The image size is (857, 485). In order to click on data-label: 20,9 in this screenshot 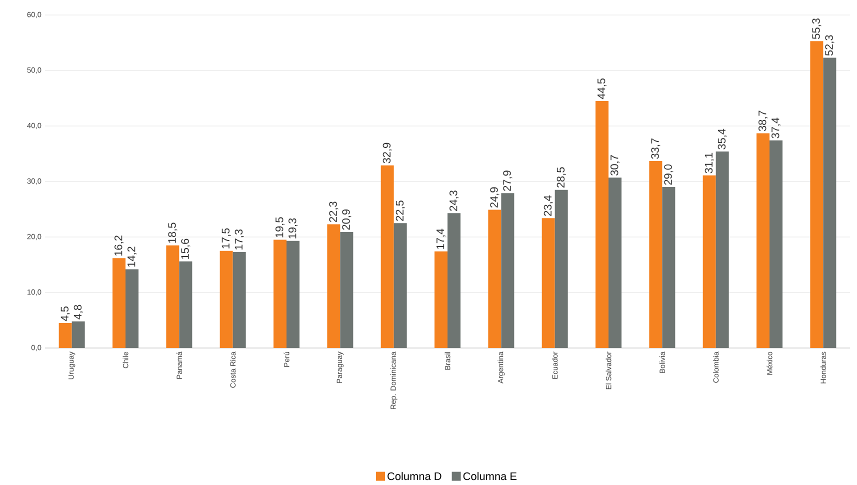, I will do `click(347, 219)`.